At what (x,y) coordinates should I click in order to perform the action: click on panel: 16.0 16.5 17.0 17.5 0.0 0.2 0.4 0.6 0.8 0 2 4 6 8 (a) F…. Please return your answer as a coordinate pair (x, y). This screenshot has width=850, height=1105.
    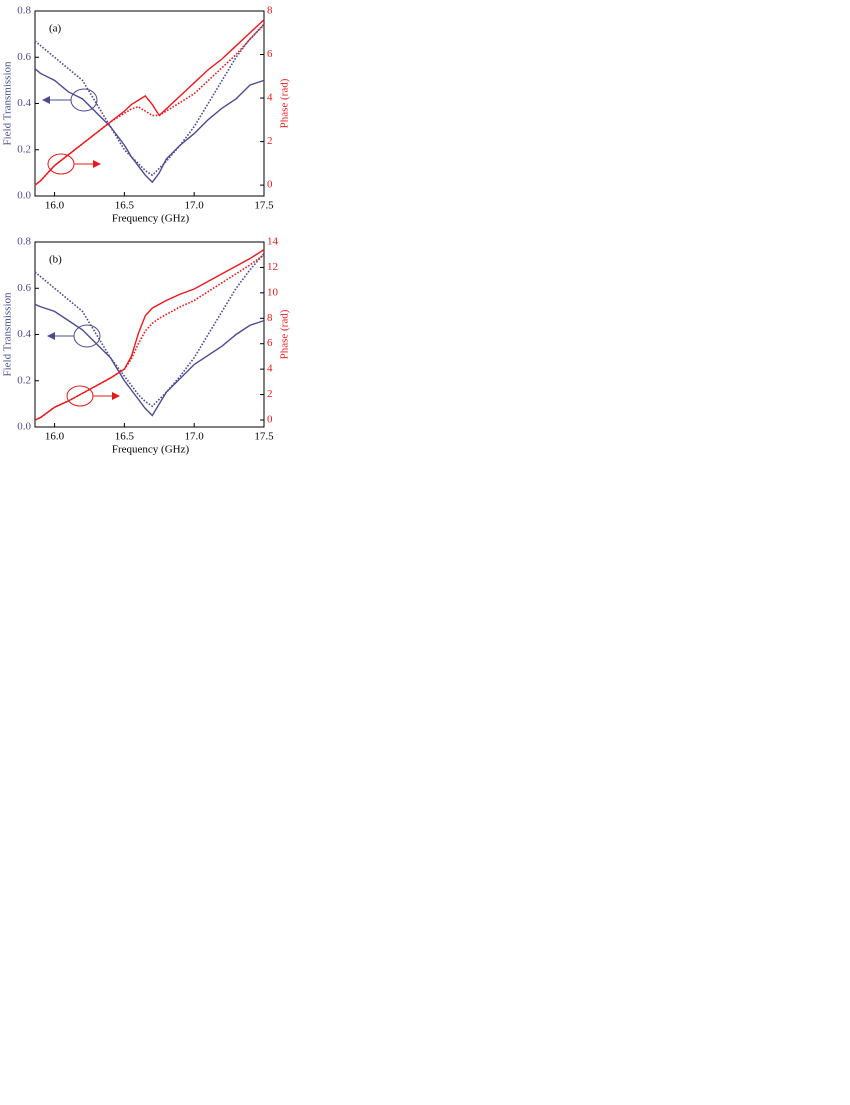
    Looking at the image, I should click on (146, 115).